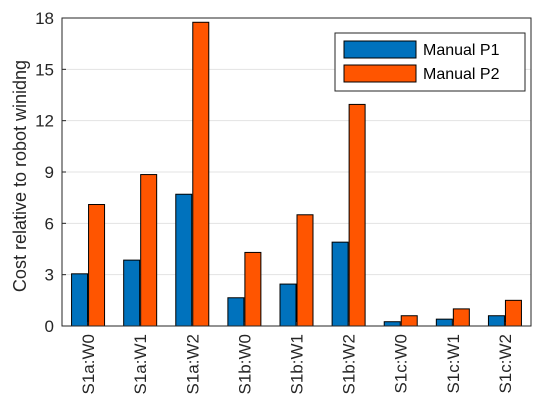  What do you see at coordinates (380, 49) in the screenshot?
I see `legend-swatch-manual-p1` at bounding box center [380, 49].